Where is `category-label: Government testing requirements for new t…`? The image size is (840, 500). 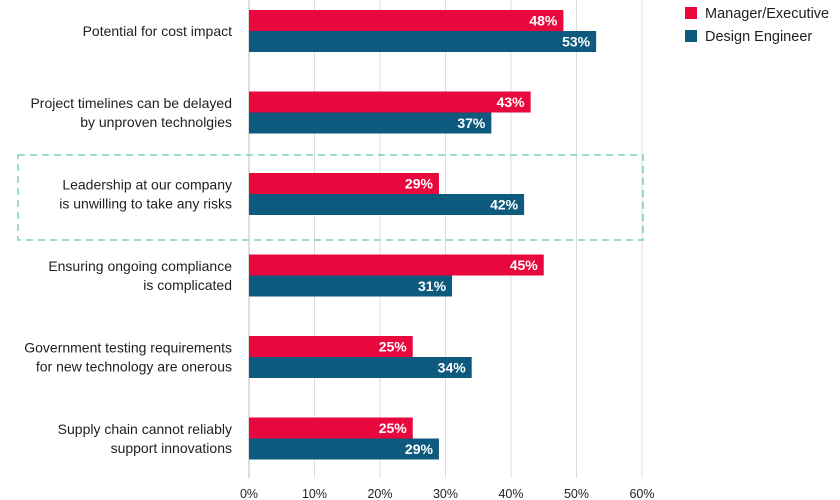
category-label: Government testing requirements for new t… is located at coordinates (128, 357).